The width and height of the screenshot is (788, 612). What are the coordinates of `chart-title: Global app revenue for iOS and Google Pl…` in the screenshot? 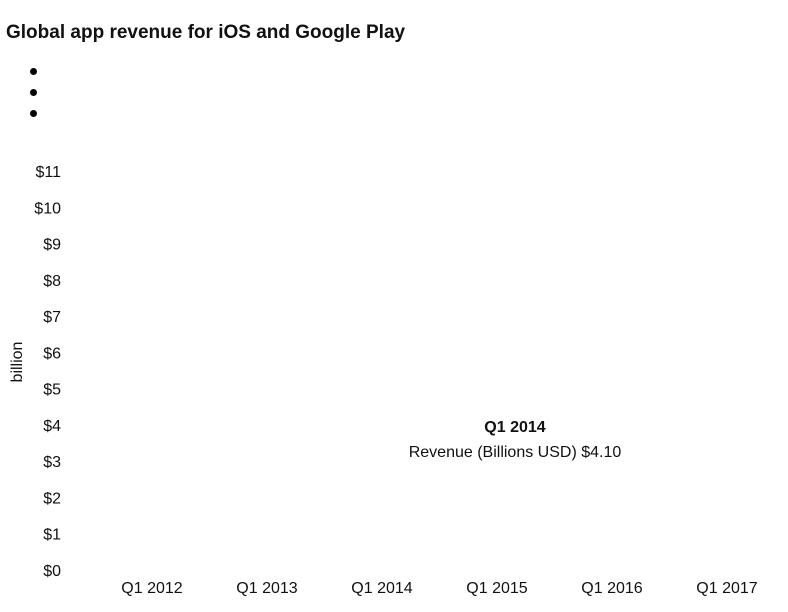 It's located at (206, 32).